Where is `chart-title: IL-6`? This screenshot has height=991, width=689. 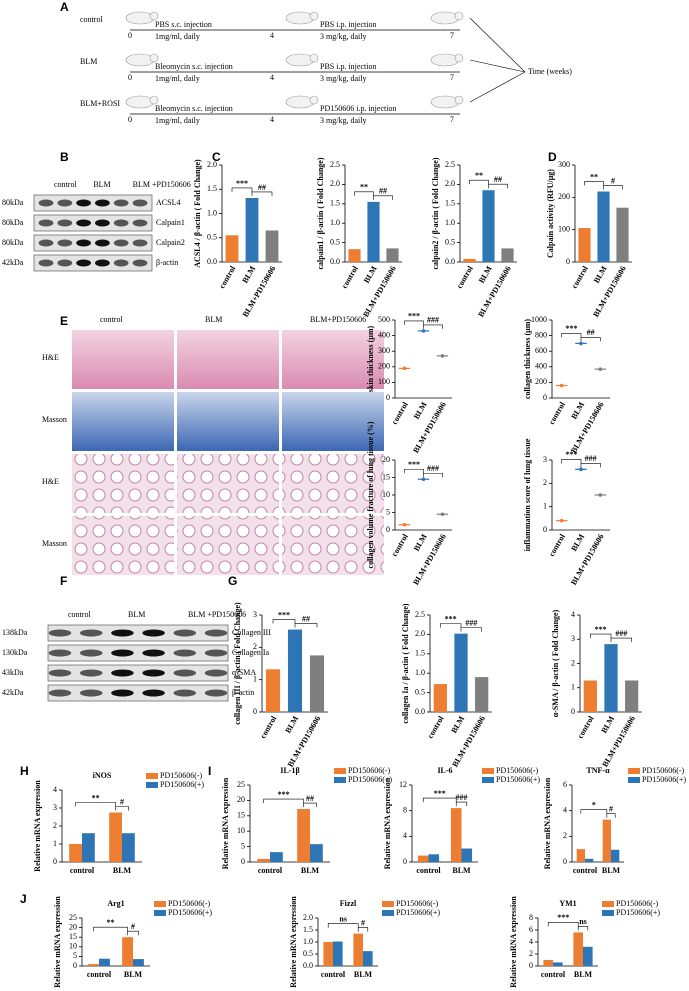 chart-title: IL-6 is located at coordinates (444, 770).